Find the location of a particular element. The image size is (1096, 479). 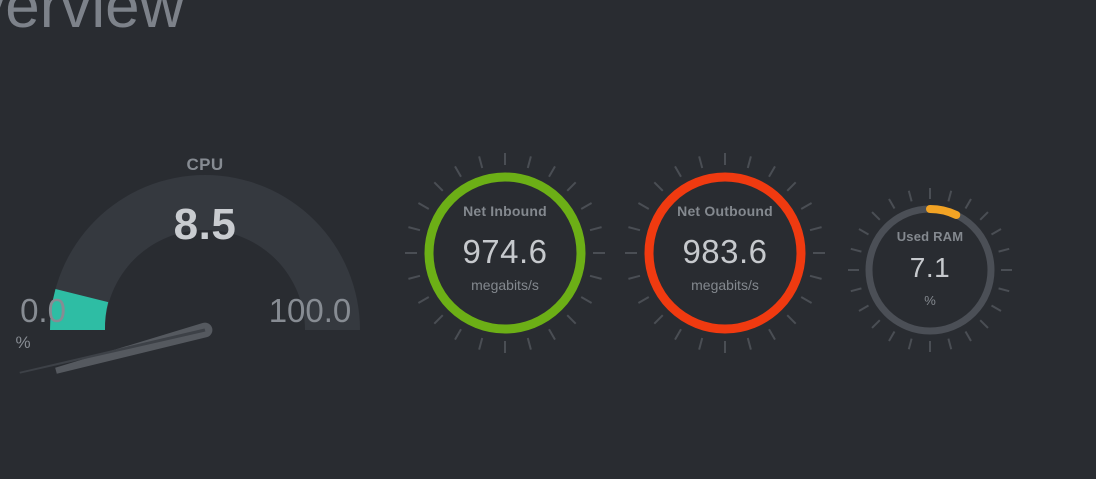

page-title: Overview is located at coordinates (92, 20).